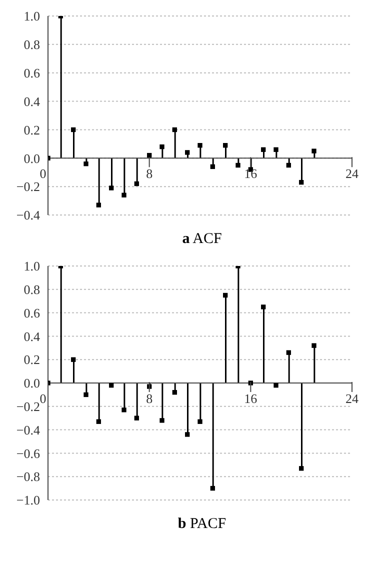  What do you see at coordinates (28, 500) in the screenshot?
I see `y-tick-label: −1.0` at bounding box center [28, 500].